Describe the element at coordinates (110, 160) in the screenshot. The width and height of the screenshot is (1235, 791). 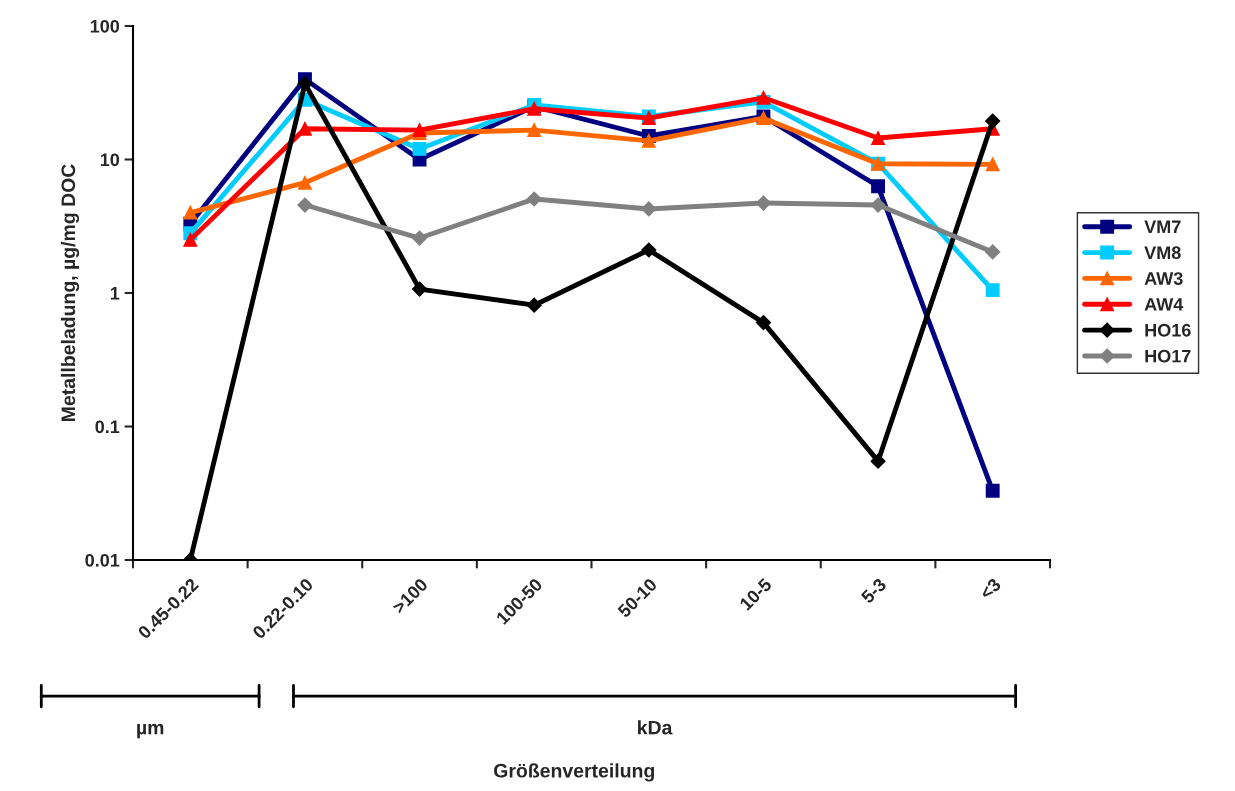
I see `y-tick-label: 10` at that location.